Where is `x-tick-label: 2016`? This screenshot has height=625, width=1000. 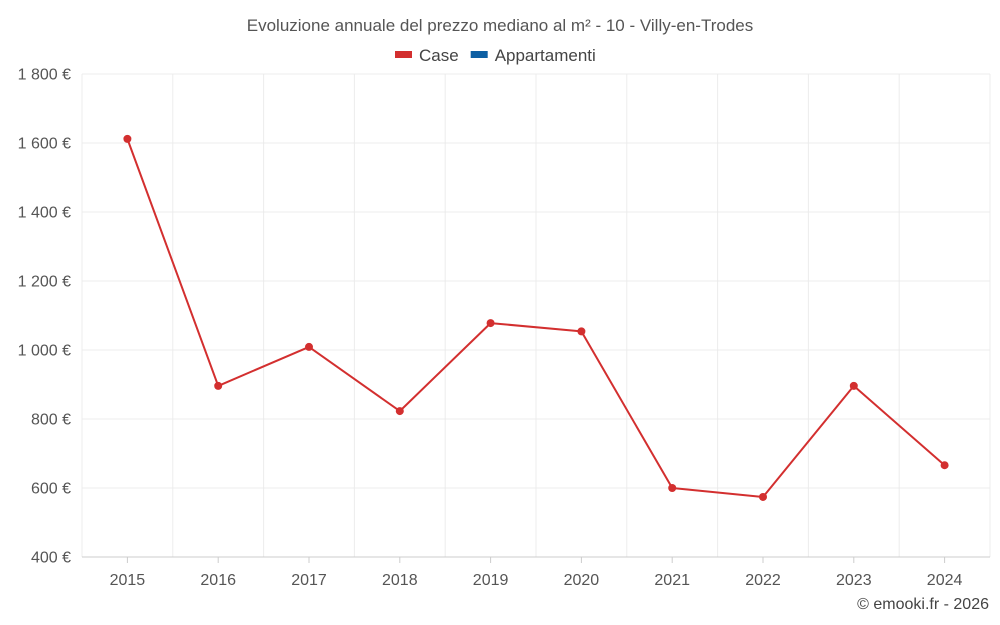
x-tick-label: 2016 is located at coordinates (218, 580).